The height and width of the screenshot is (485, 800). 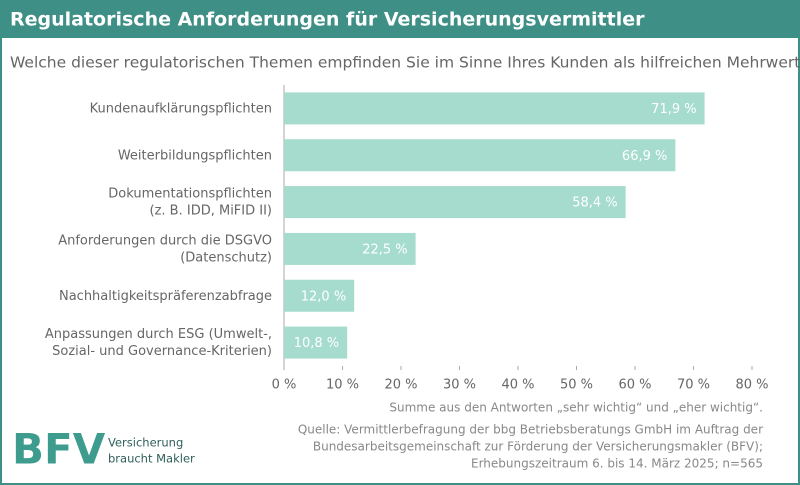 I want to click on x-tick-label: 50 %, so click(x=576, y=385).